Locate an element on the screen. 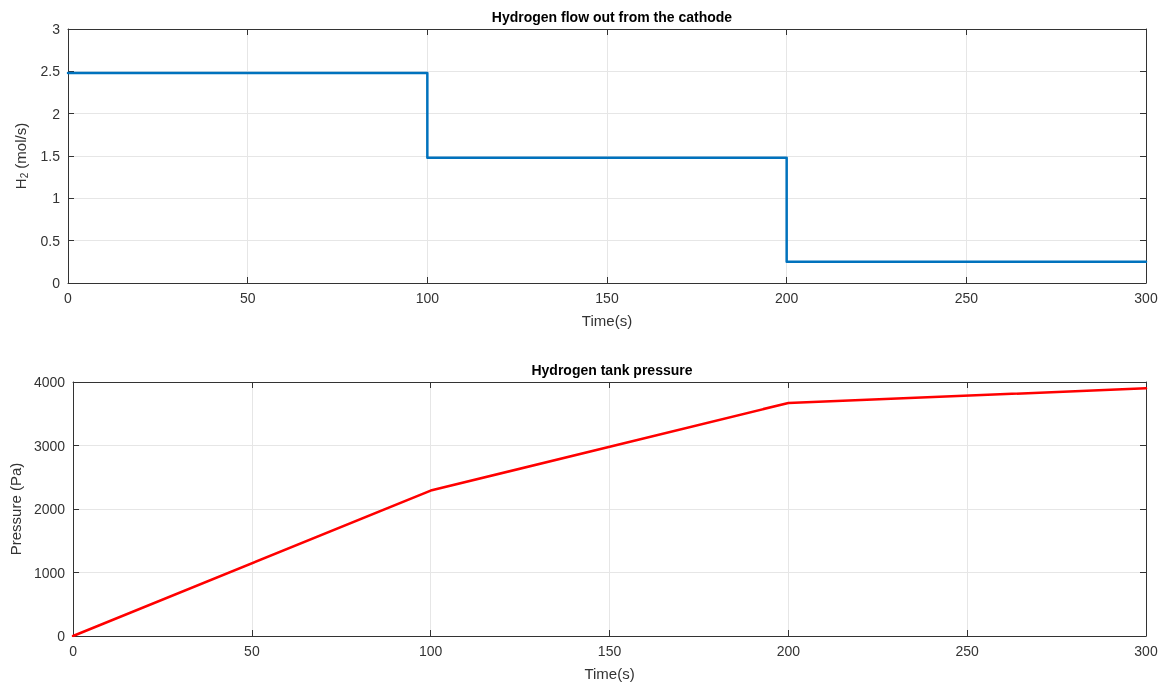 Image resolution: width=1163 pixels, height=688 pixels. y-tick-label: 2.5 is located at coordinates (50, 71).